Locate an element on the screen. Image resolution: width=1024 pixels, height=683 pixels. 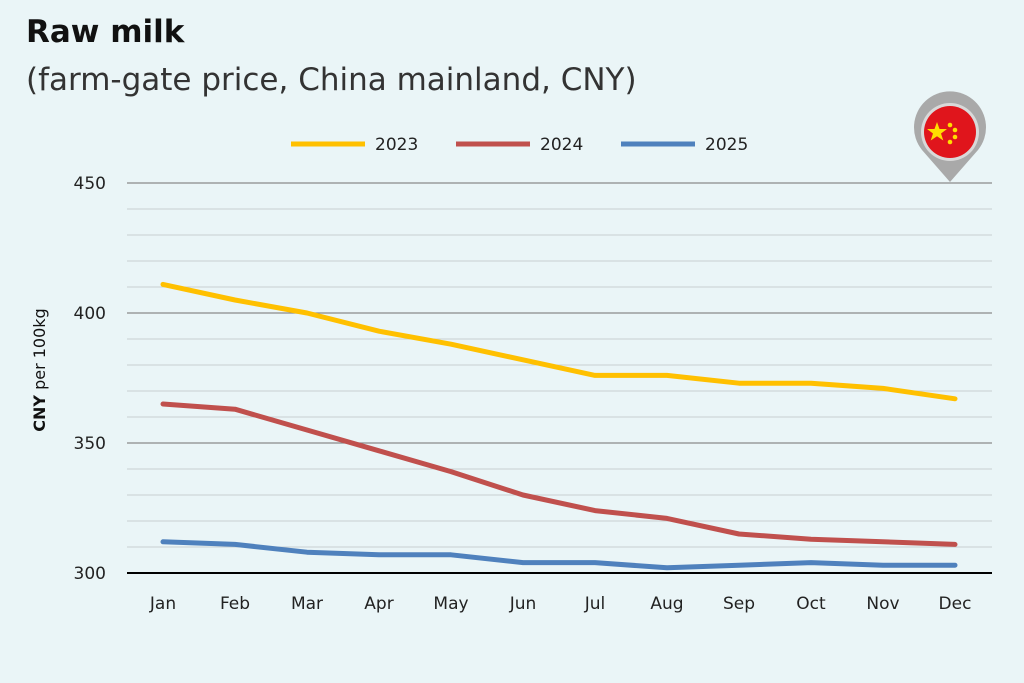
y-tick-label: 300 is located at coordinates (90, 574).